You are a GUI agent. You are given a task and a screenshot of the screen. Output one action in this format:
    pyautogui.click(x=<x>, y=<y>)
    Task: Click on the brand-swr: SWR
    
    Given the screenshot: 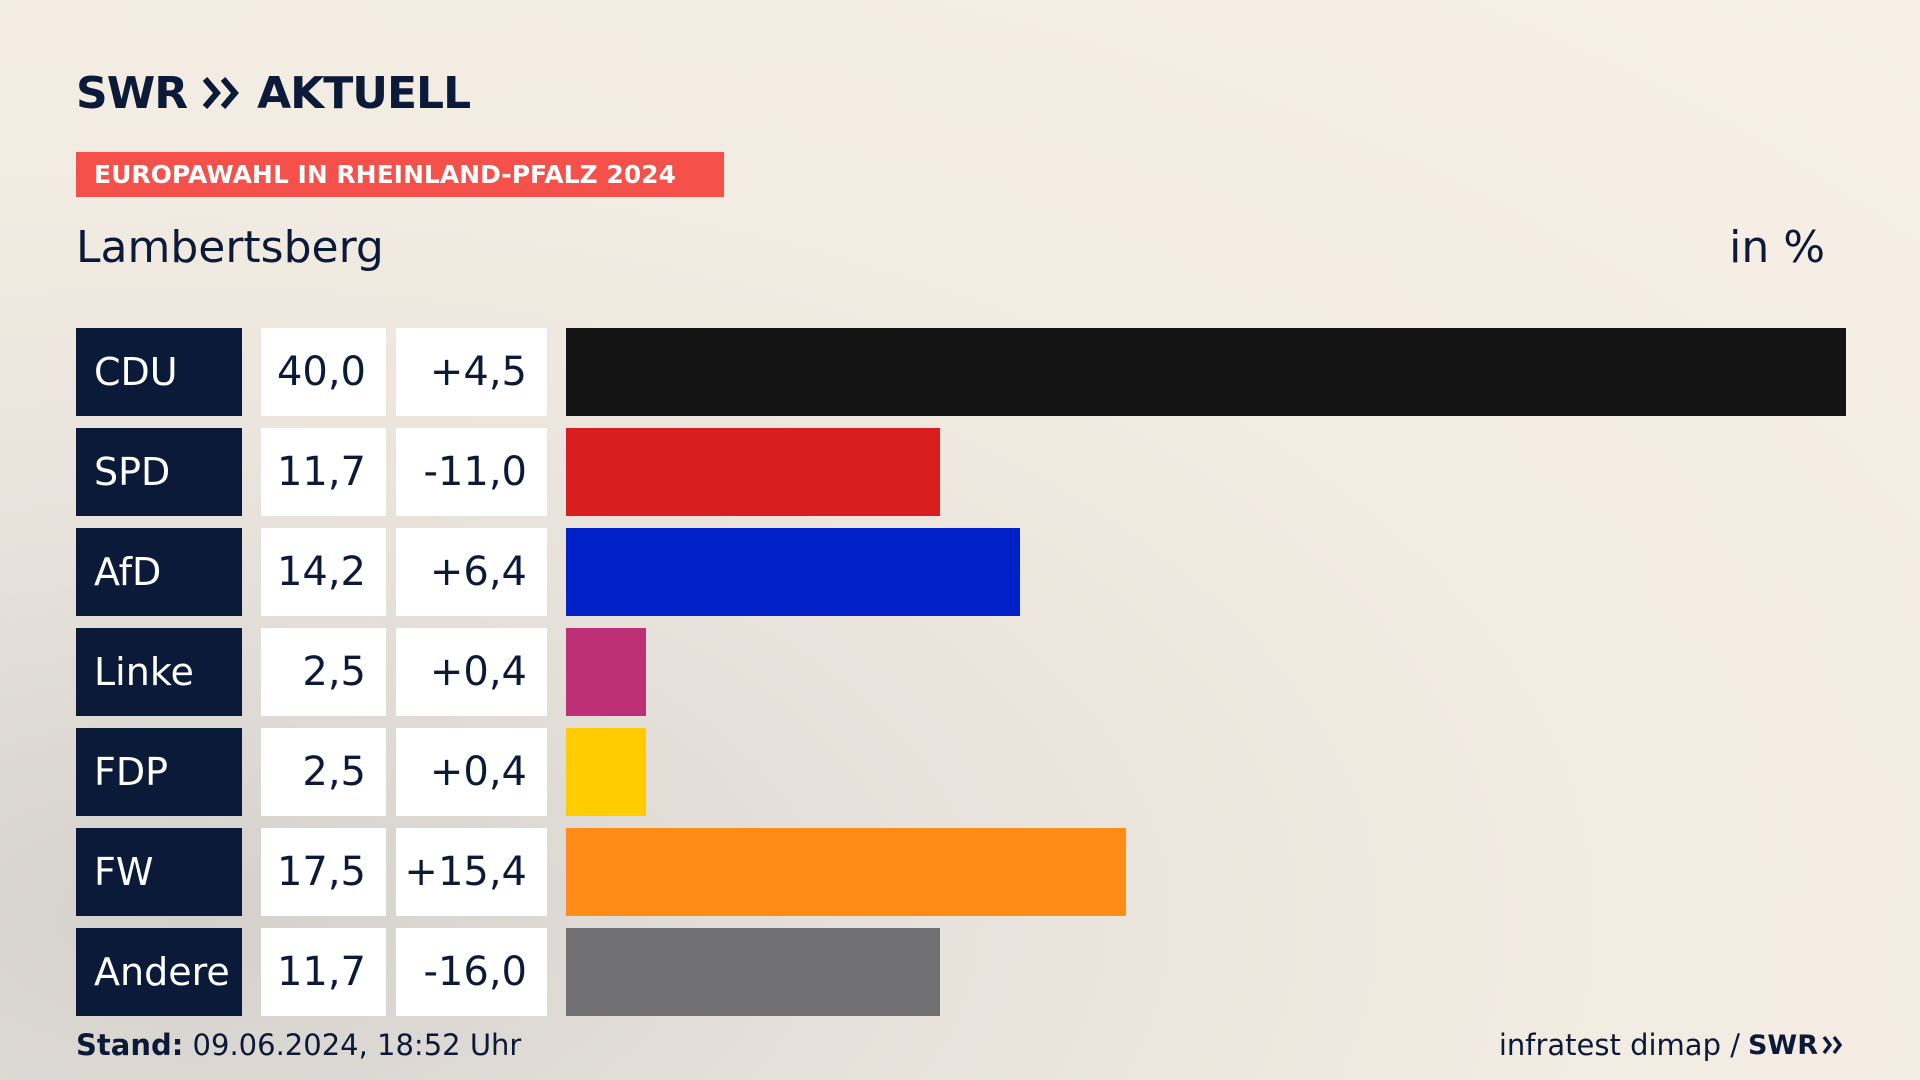 What is the action you would take?
    pyautogui.click(x=132, y=93)
    